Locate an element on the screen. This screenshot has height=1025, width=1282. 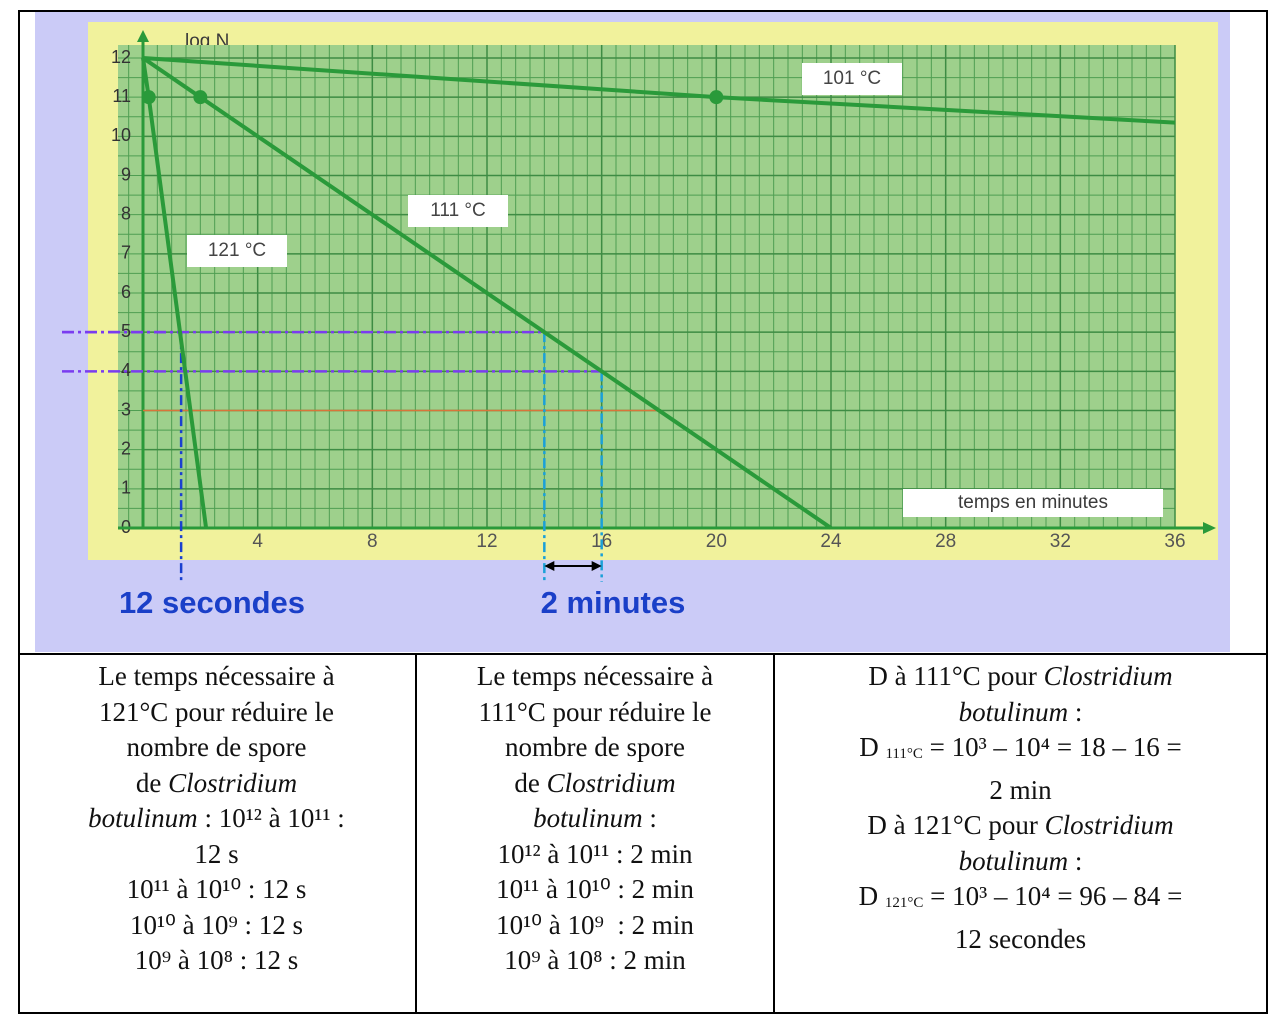
x-tick-label: 20 is located at coordinates (716, 541).